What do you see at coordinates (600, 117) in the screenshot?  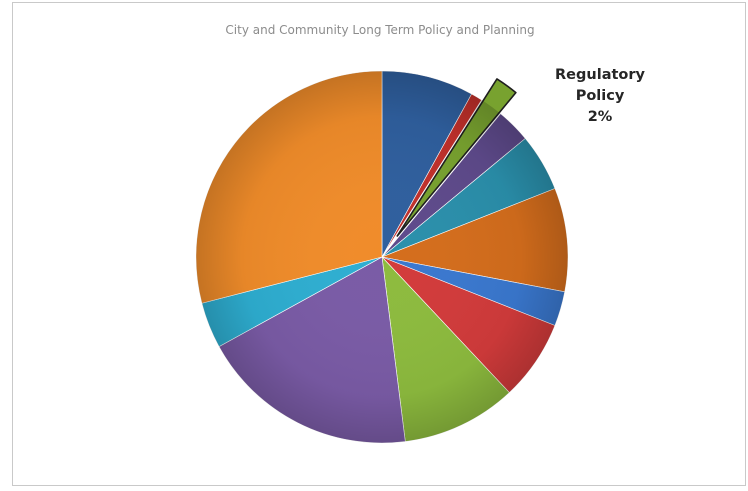 I see `slice-label-percent: 2%` at bounding box center [600, 117].